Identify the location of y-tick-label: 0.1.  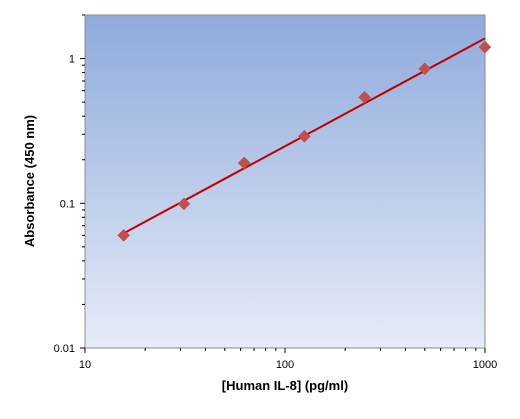
(67, 204).